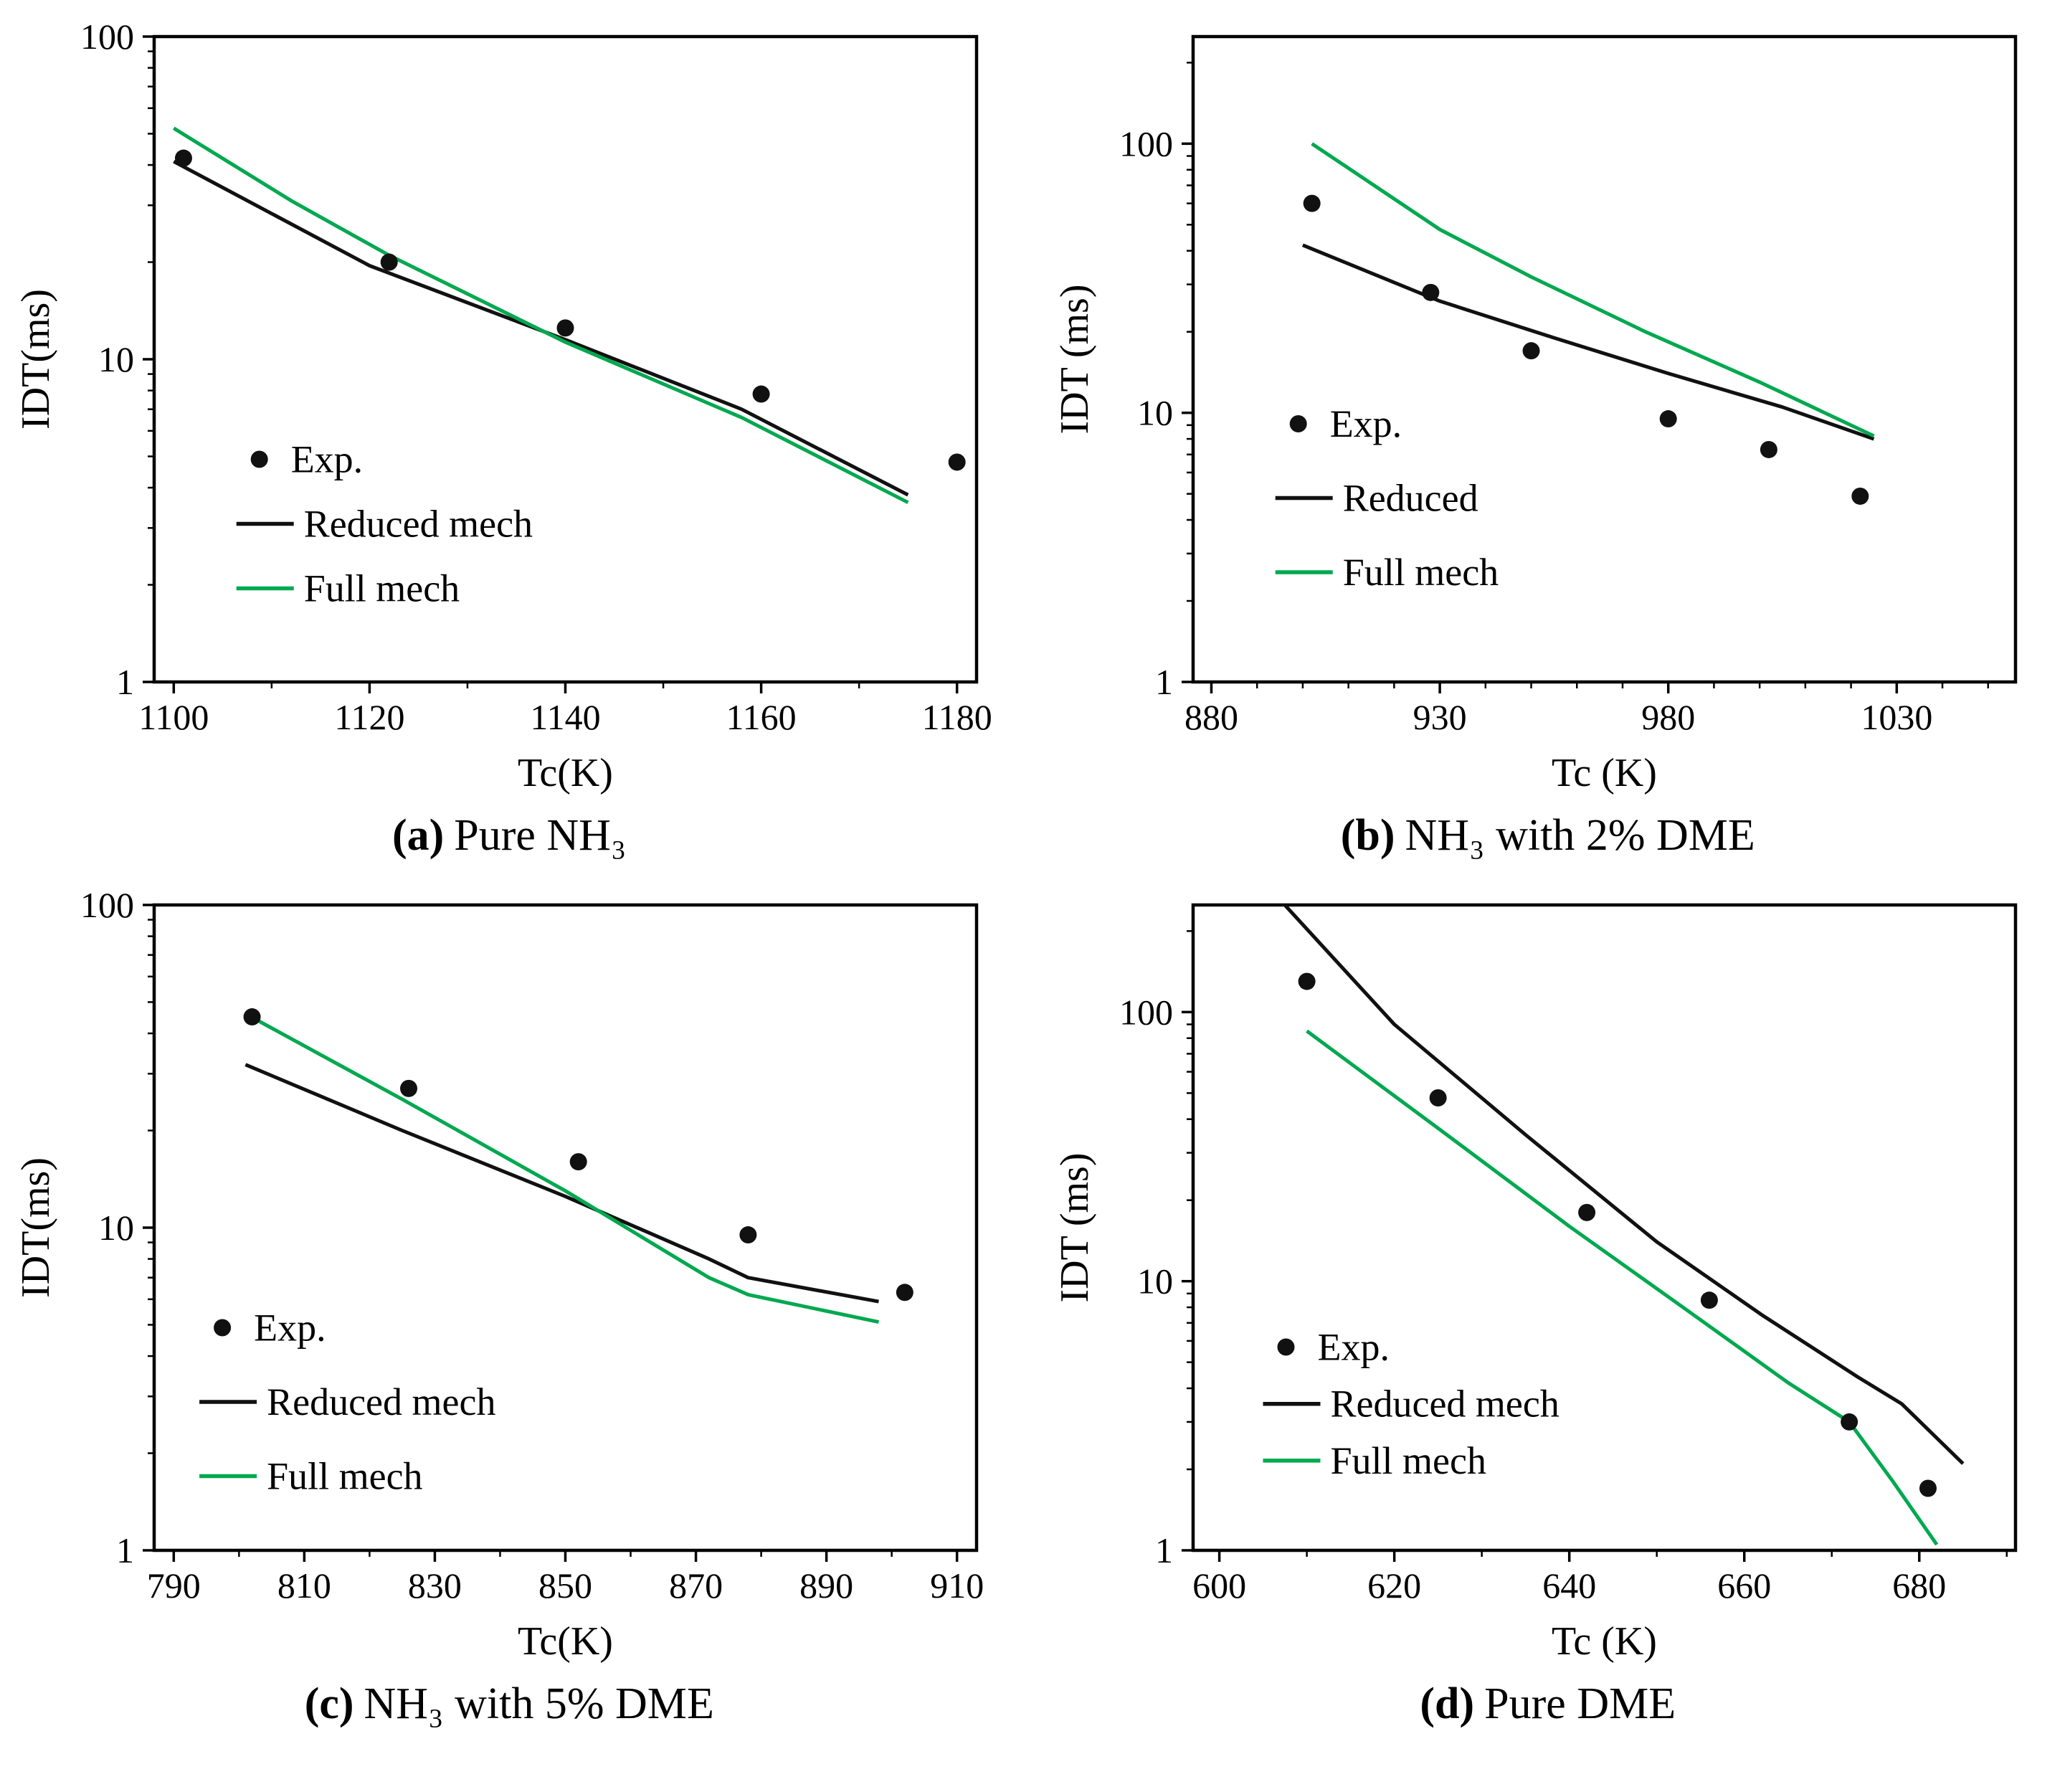  Describe the element at coordinates (174, 1585) in the screenshot. I see `x-tick-label: 790` at that location.